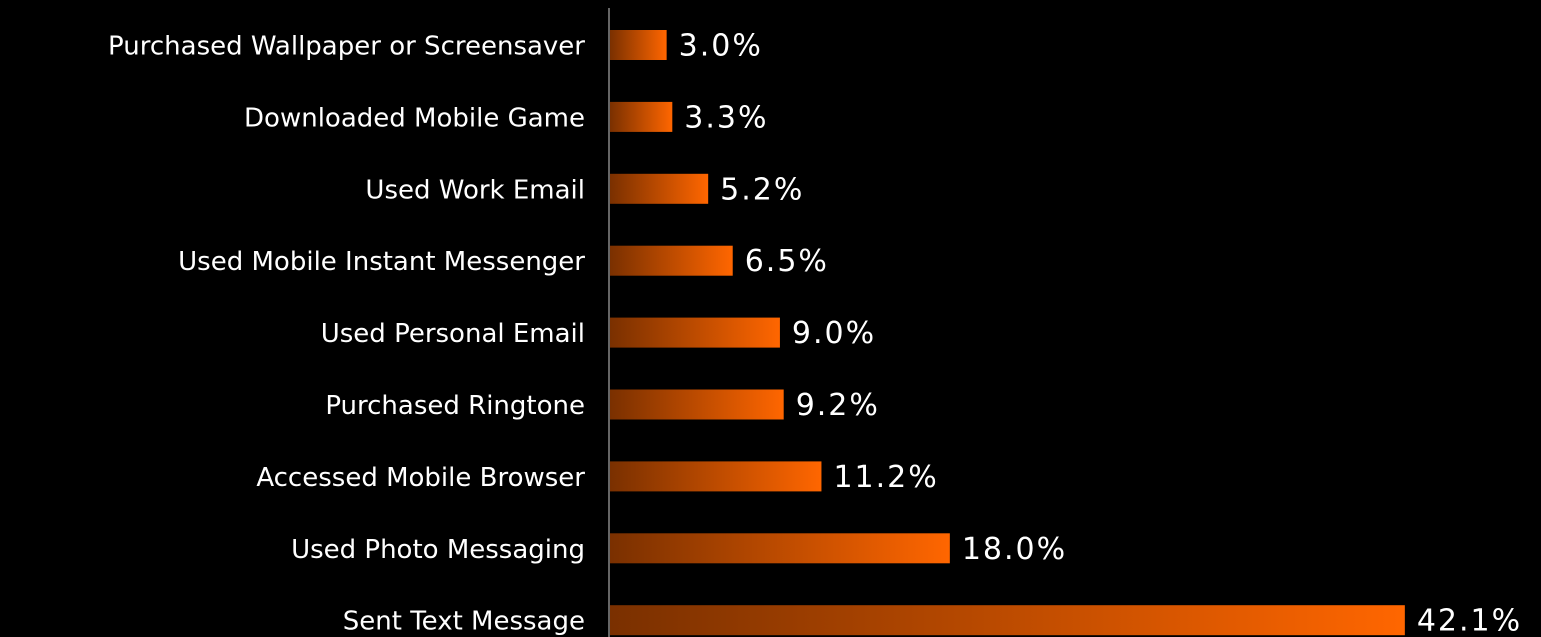 This screenshot has height=637, width=1541. What do you see at coordinates (438, 550) in the screenshot?
I see `category-label: Used Photo Messaging` at bounding box center [438, 550].